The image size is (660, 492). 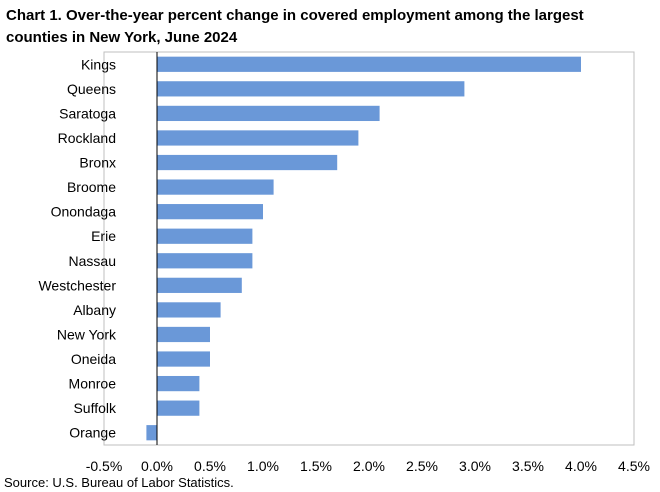 What do you see at coordinates (311, 89) in the screenshot?
I see `bar-queens` at bounding box center [311, 89].